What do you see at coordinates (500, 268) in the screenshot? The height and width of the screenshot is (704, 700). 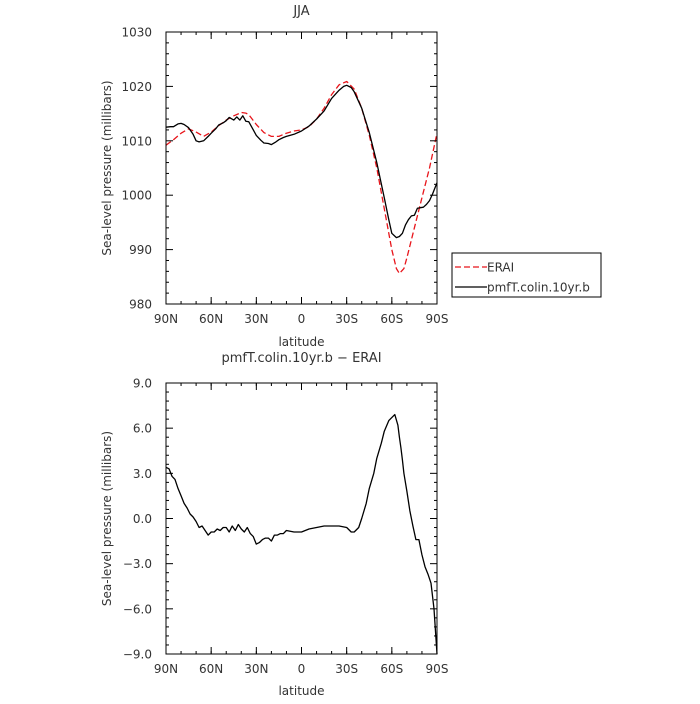 I see `legend-label: ERAI` at bounding box center [500, 268].